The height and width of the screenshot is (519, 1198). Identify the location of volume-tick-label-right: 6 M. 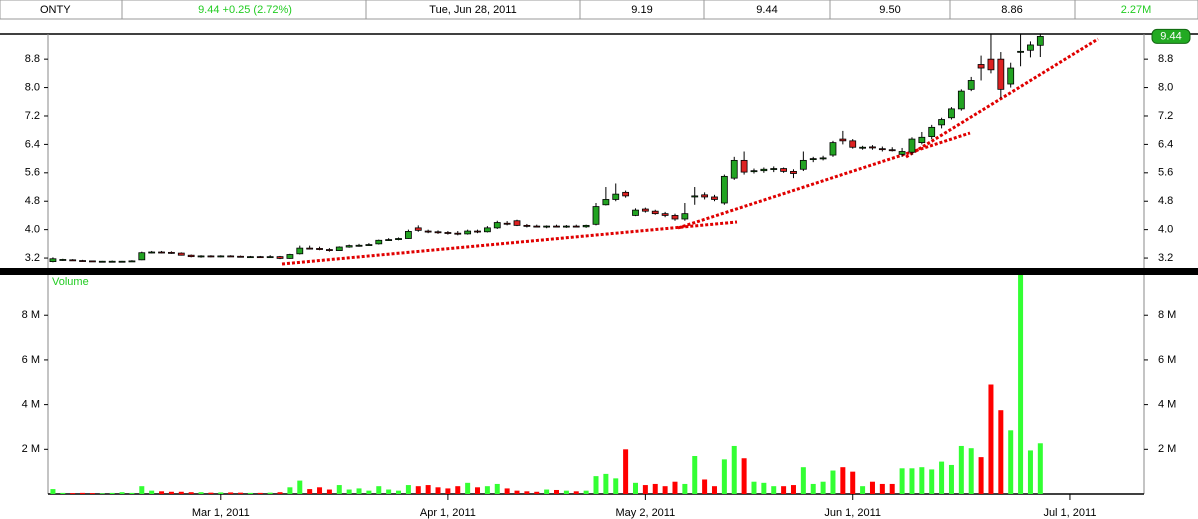
(1167, 360).